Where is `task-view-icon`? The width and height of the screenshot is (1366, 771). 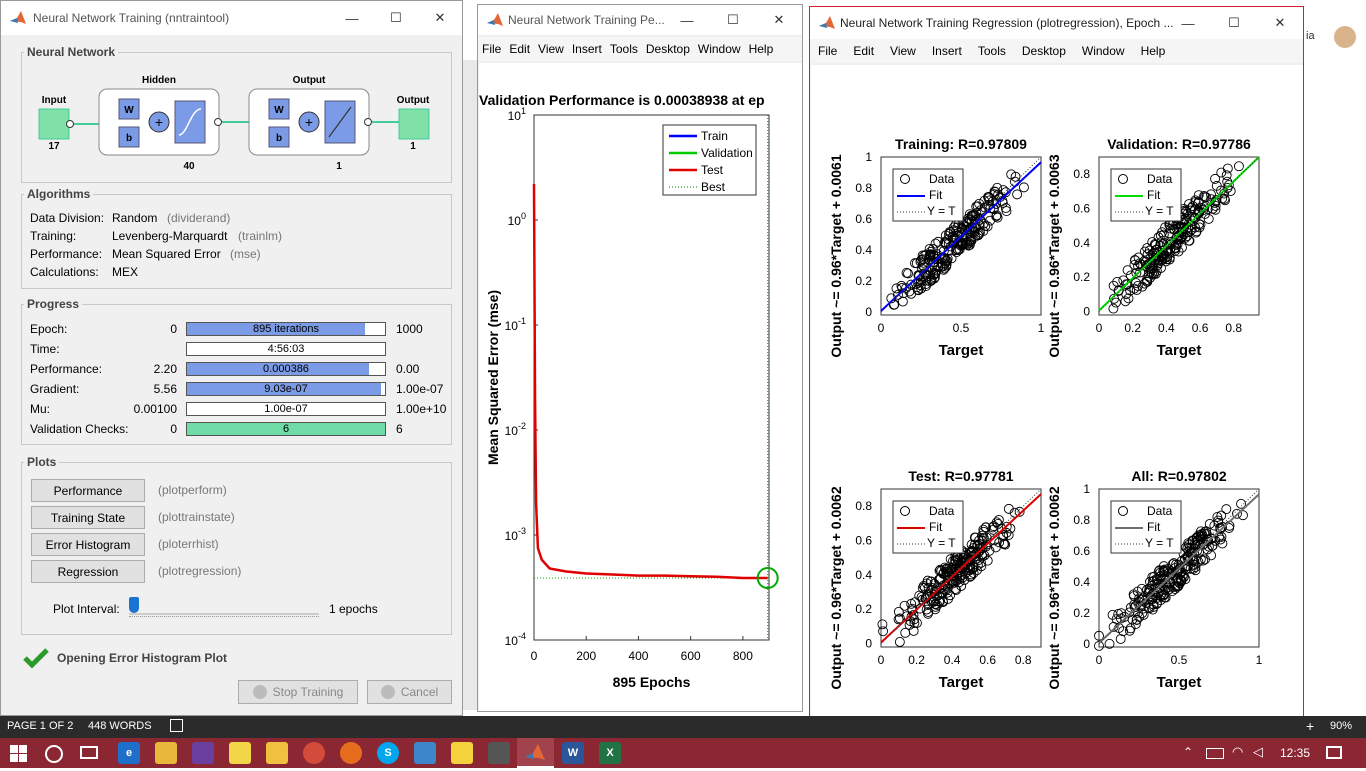
task-view-icon is located at coordinates (89, 752).